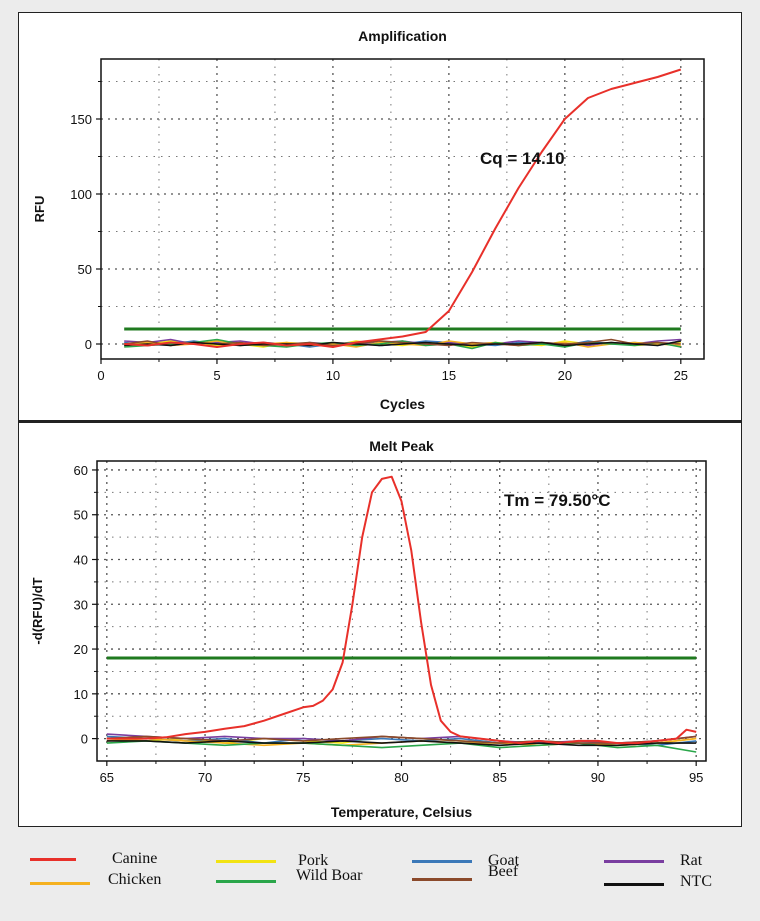 Image resolution: width=760 pixels, height=921 pixels. Describe the element at coordinates (402, 404) in the screenshot. I see `x-axis-label: Cycles` at that location.